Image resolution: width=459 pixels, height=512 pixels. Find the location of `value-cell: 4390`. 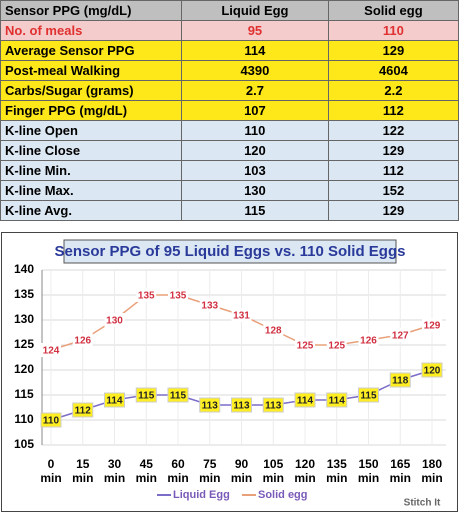

value-cell: 4390 is located at coordinates (255, 70).